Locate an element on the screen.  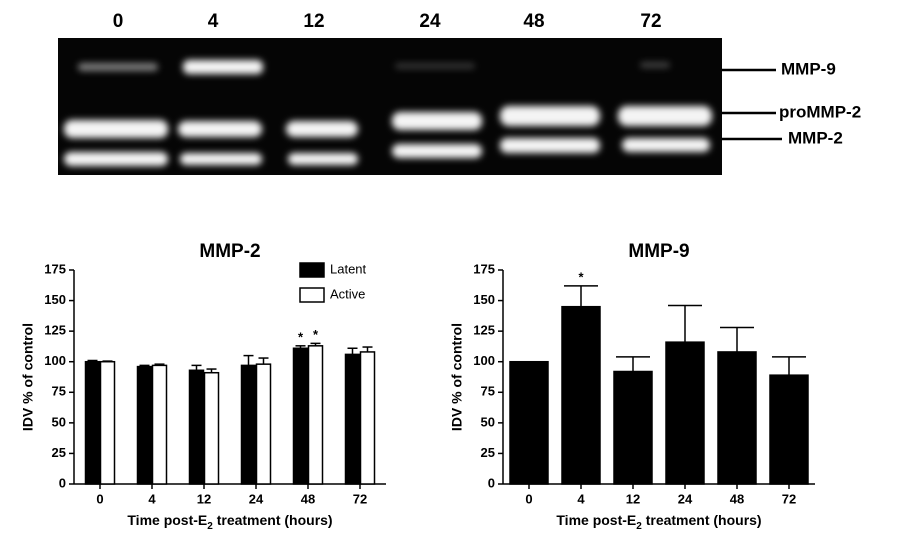
band-label: MMP-9 is located at coordinates (808, 68).